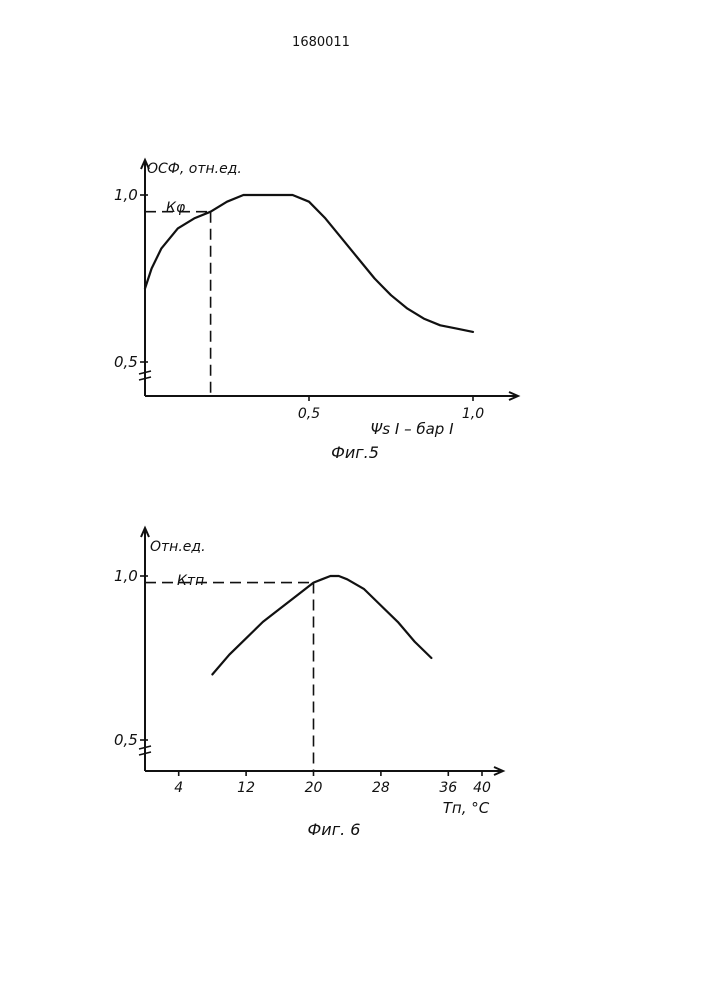  What do you see at coordinates (194, 169) in the screenshot?
I see `y-axis-title: ОСФ, отн.ед.` at bounding box center [194, 169].